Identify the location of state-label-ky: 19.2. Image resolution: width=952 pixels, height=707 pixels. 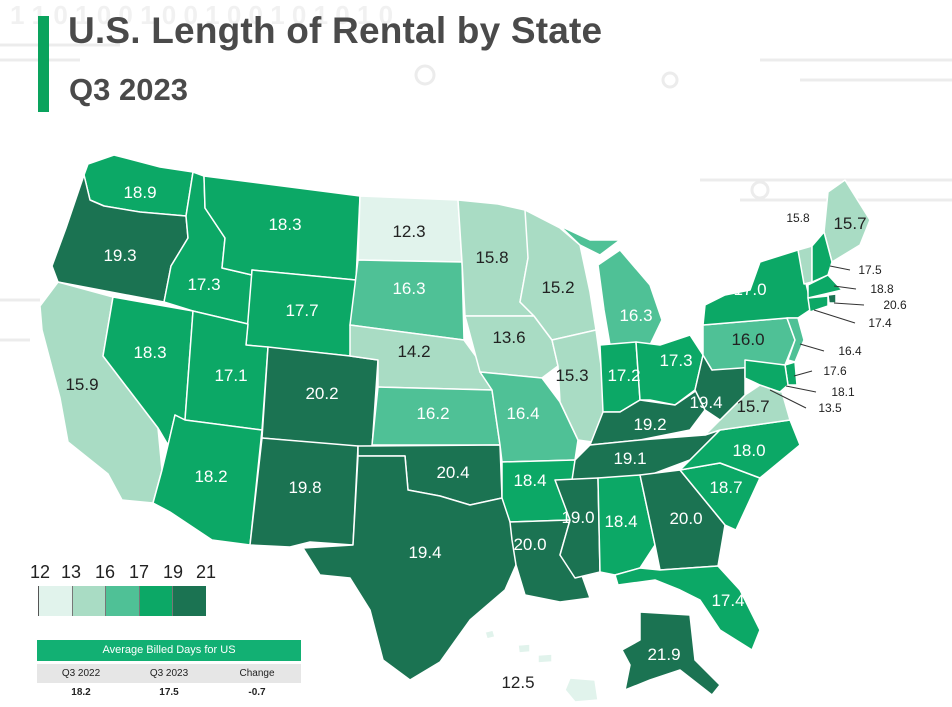
(649, 424).